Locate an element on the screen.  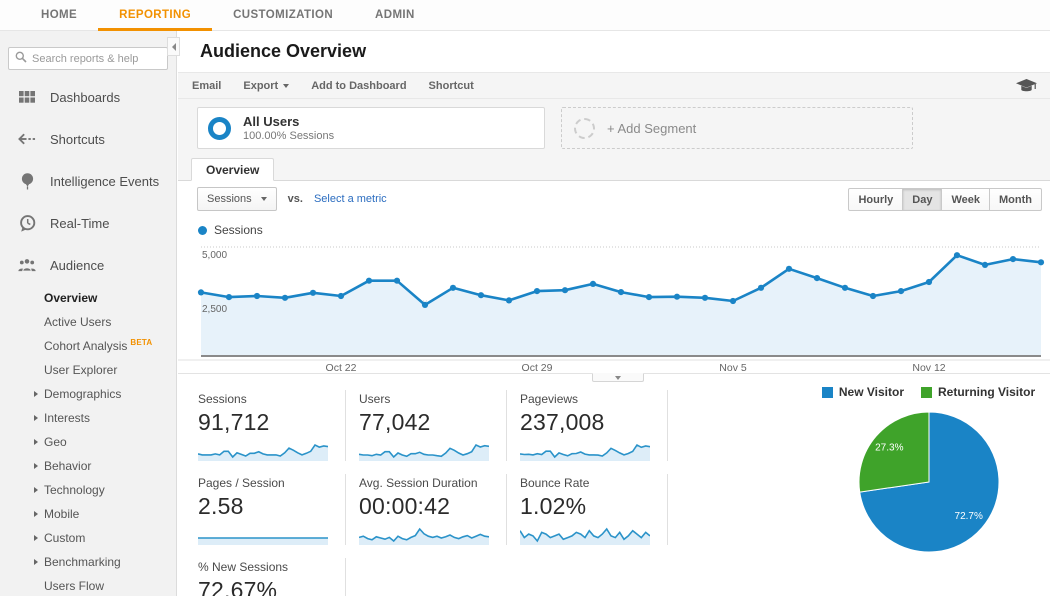
sidebar-item-shortcuts: Shortcuts is located at coordinates (88, 139).